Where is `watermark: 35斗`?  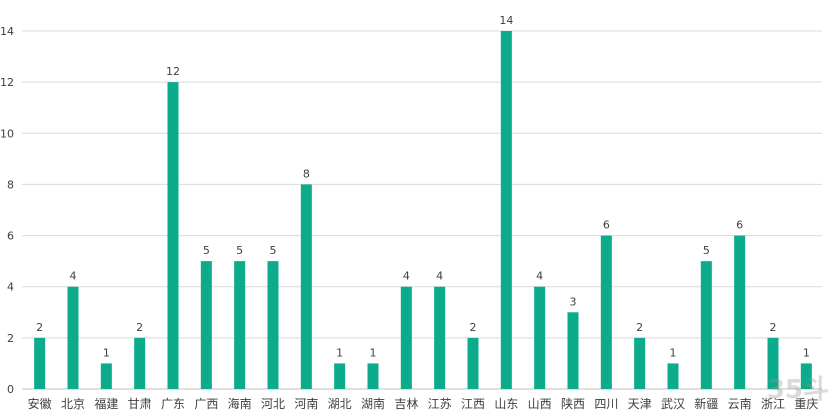
watermark: 35斗 is located at coordinates (797, 390).